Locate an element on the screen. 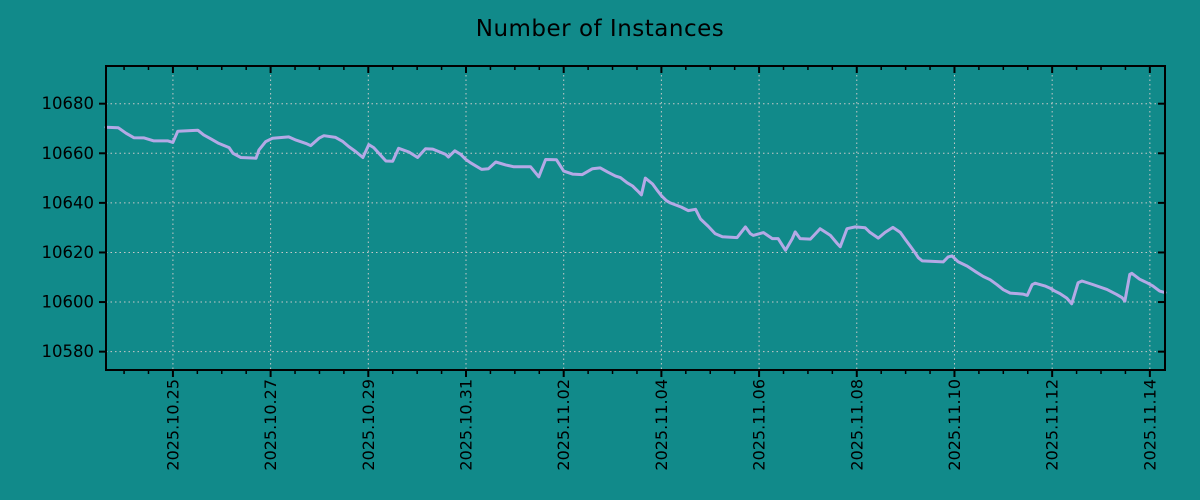 The image size is (1200, 500). x-tick-label: 2025.11.04 is located at coordinates (661, 425).